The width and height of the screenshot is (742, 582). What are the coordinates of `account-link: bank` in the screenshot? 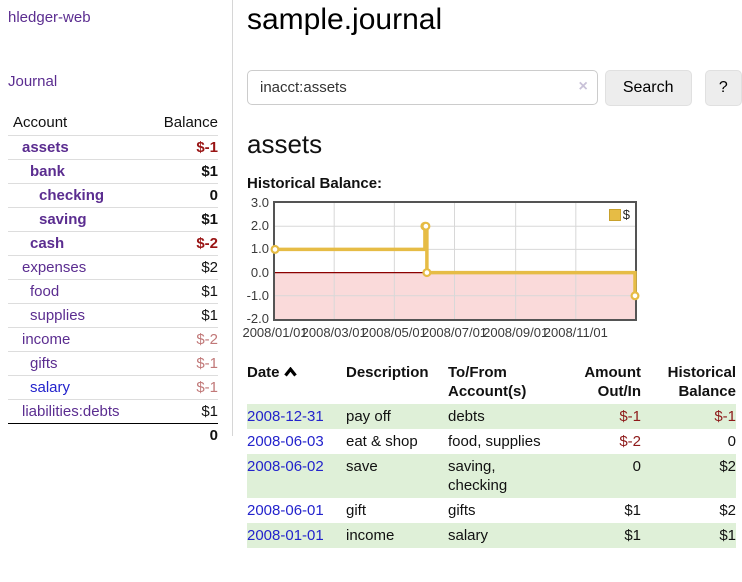 It's located at (48, 171).